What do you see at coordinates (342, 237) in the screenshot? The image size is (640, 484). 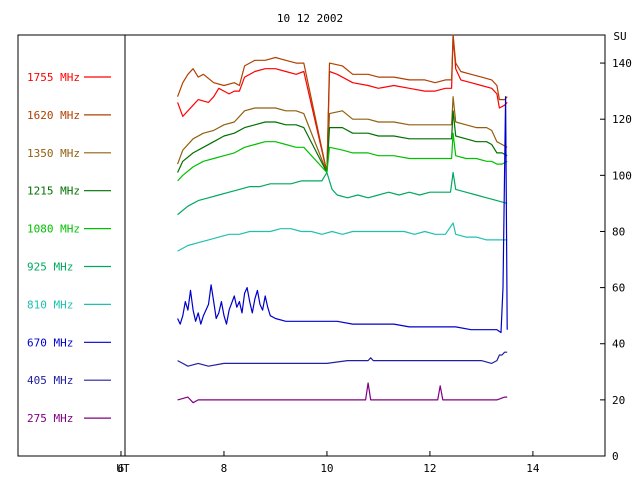 I see `series-line-810-mhz` at bounding box center [342, 237].